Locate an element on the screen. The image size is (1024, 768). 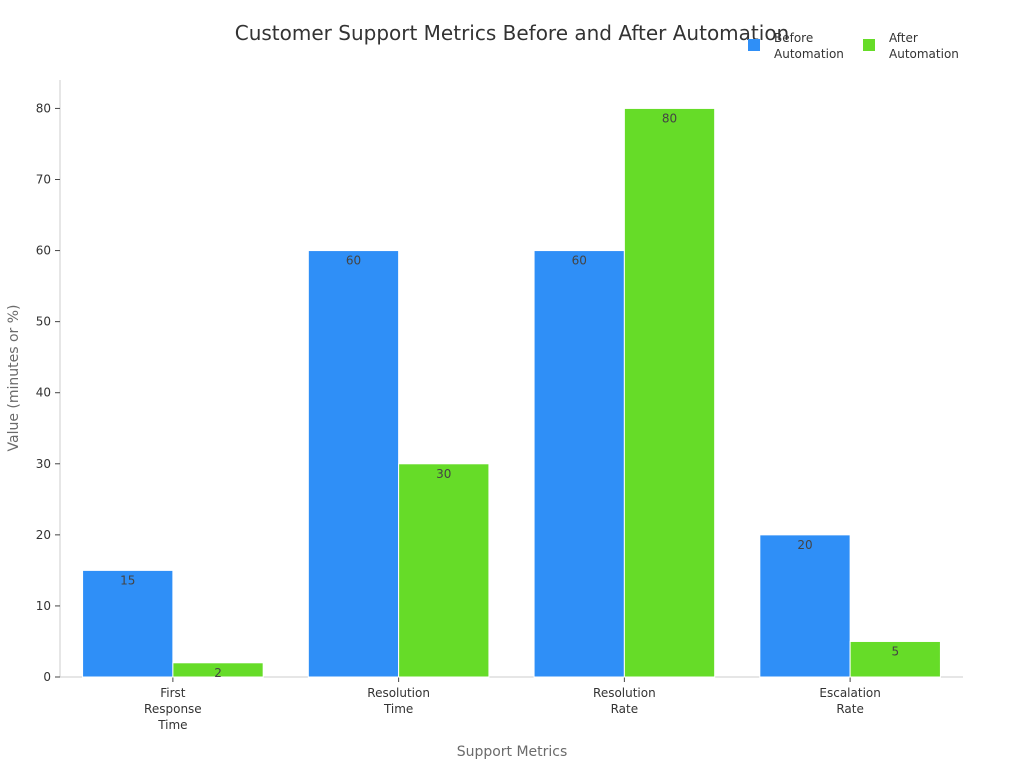
x-tick-label: Resolution Time is located at coordinates (398, 701).